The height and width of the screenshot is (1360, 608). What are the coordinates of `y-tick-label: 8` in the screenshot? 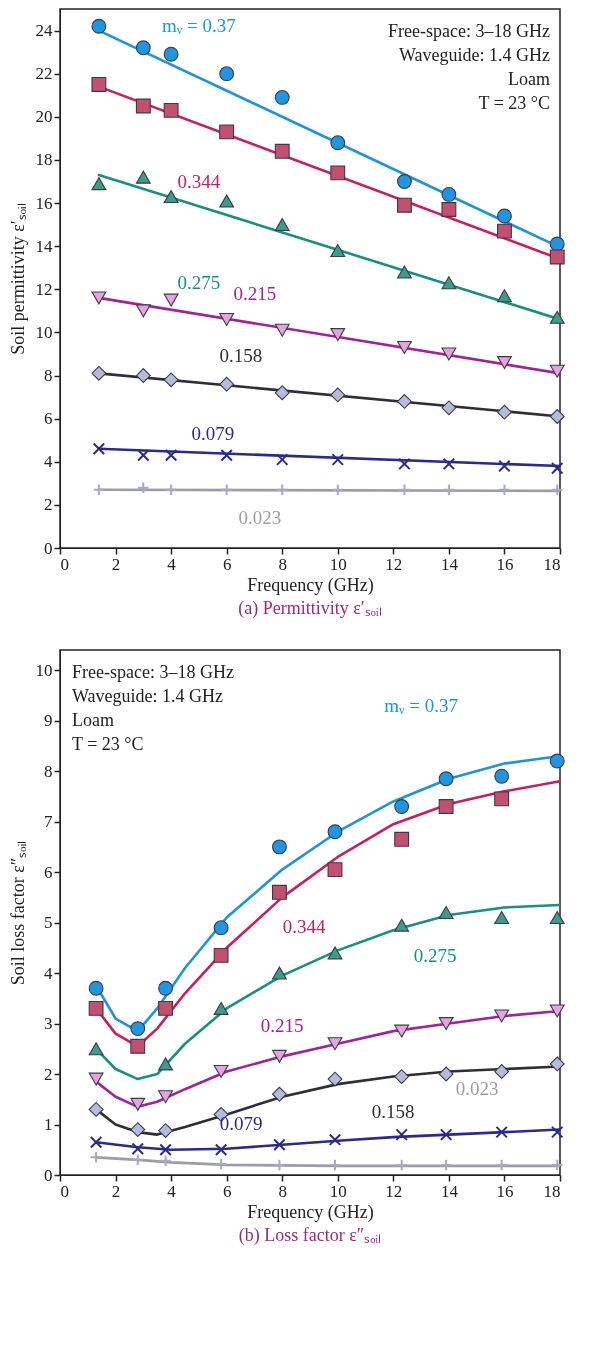 It's located at (48, 771).